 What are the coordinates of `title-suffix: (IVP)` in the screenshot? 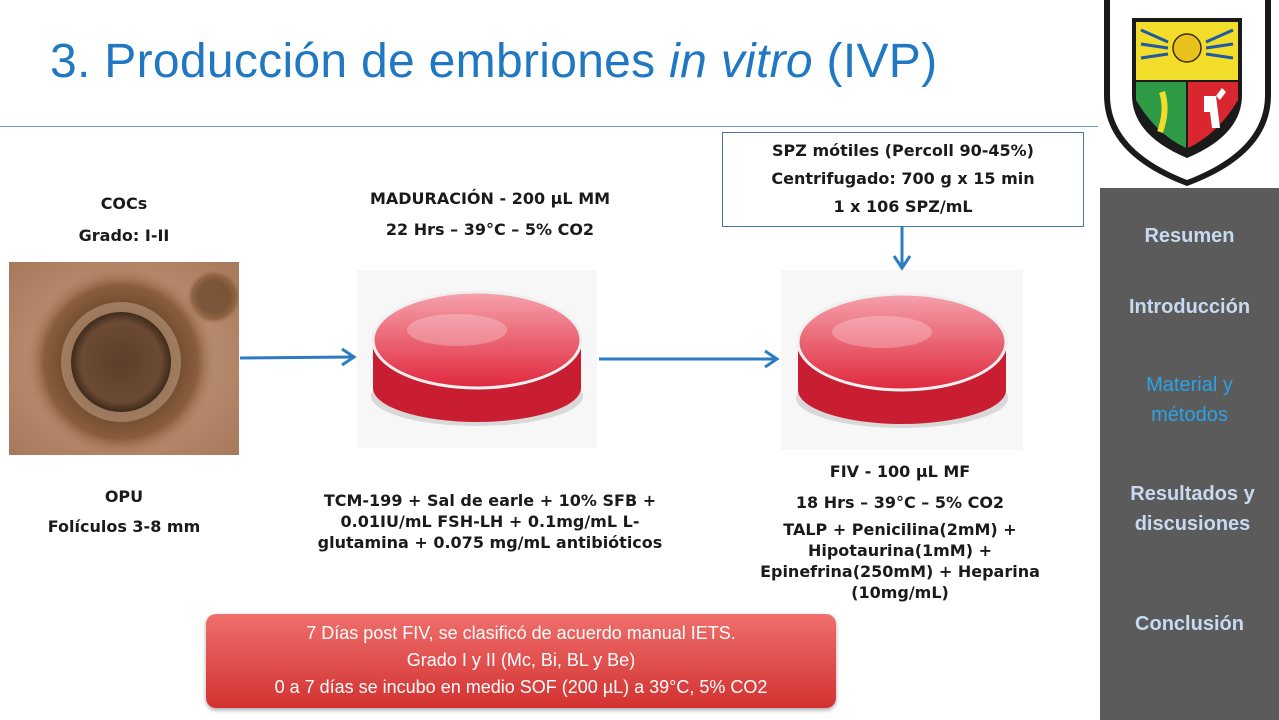 It's located at (875, 61).